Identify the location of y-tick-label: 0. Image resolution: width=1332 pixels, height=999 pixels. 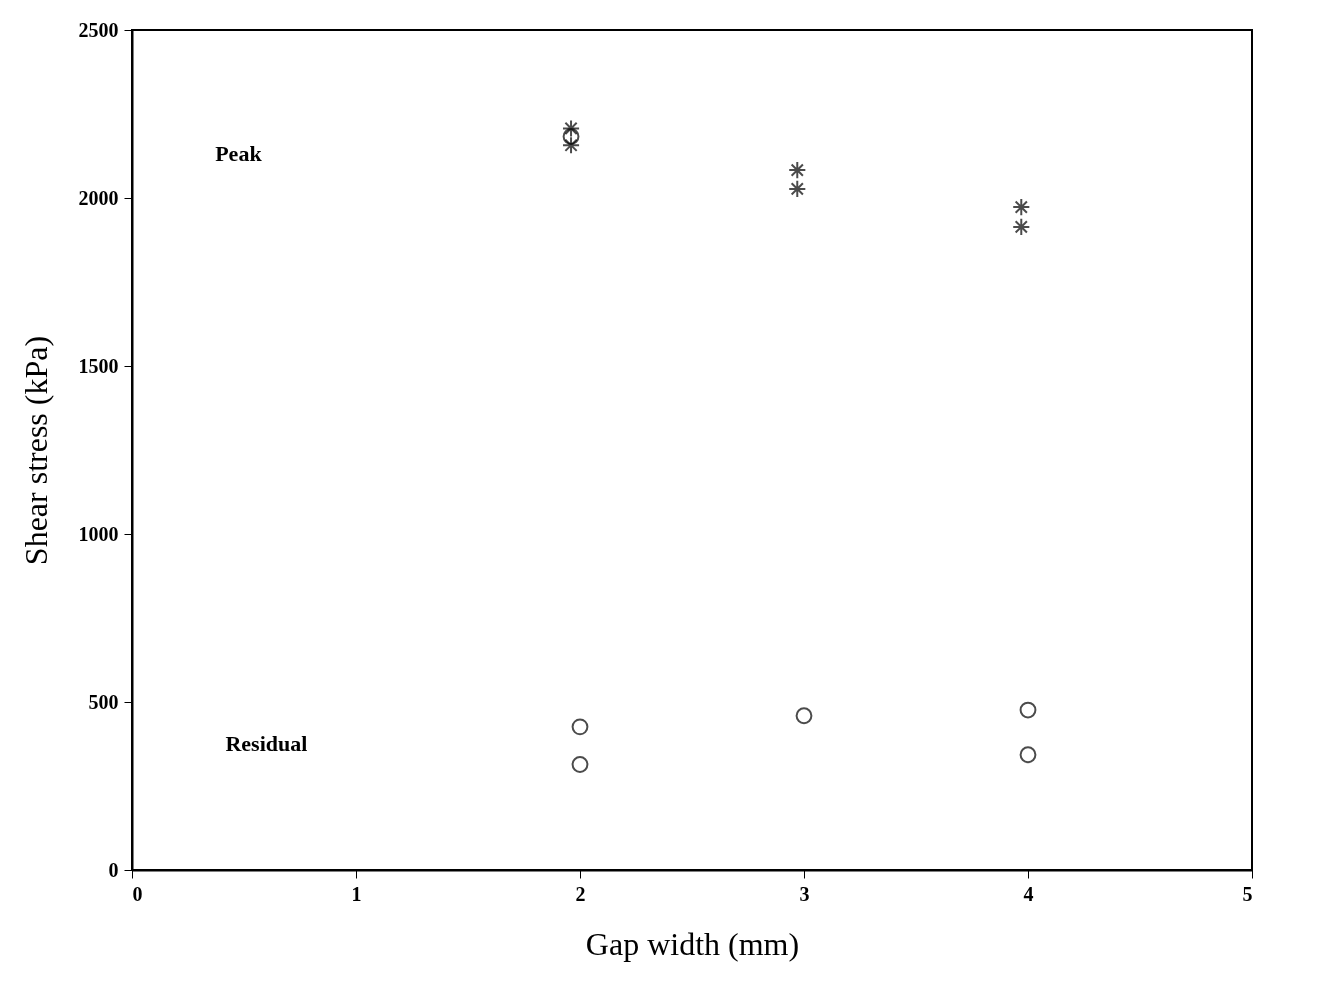
(113, 869).